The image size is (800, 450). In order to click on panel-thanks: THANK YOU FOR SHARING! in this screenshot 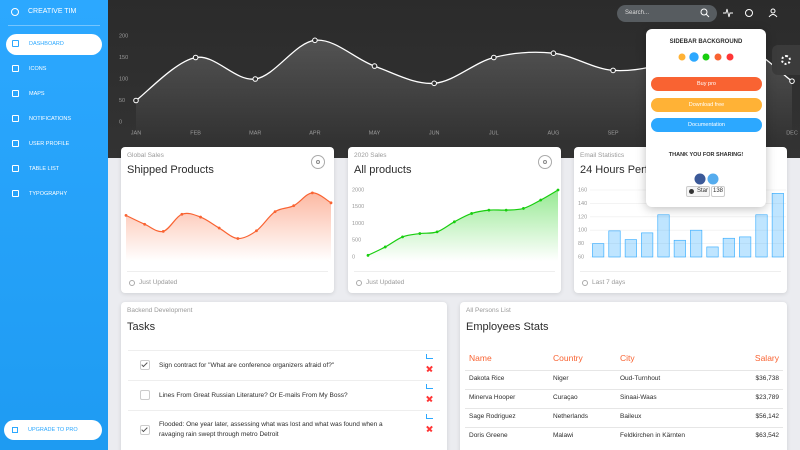, I will do `click(706, 155)`.